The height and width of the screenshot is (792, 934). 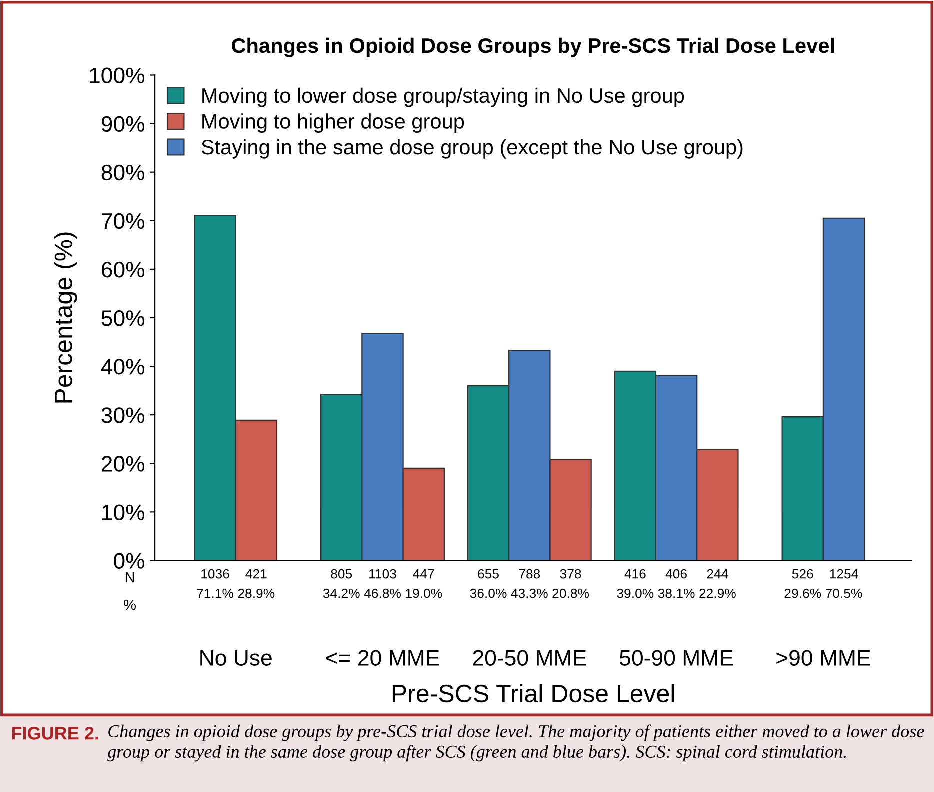 I want to click on y-tick-label: 100%, so click(x=117, y=76).